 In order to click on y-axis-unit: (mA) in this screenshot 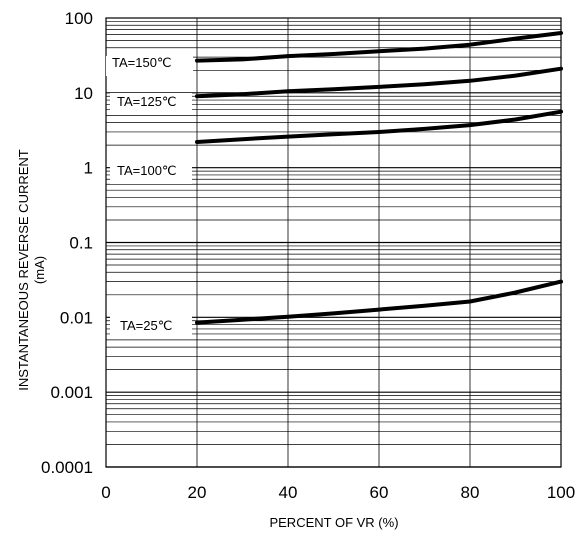, I will do `click(39, 270)`.